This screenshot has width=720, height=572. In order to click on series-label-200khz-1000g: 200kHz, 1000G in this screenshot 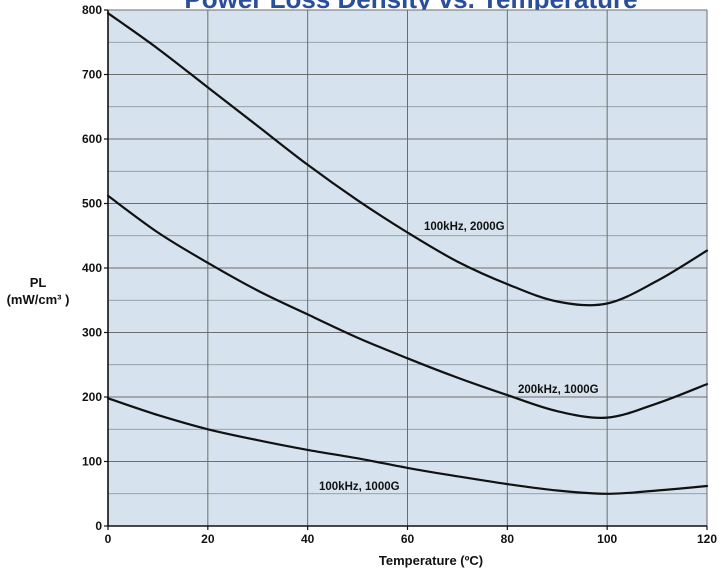, I will do `click(558, 390)`.